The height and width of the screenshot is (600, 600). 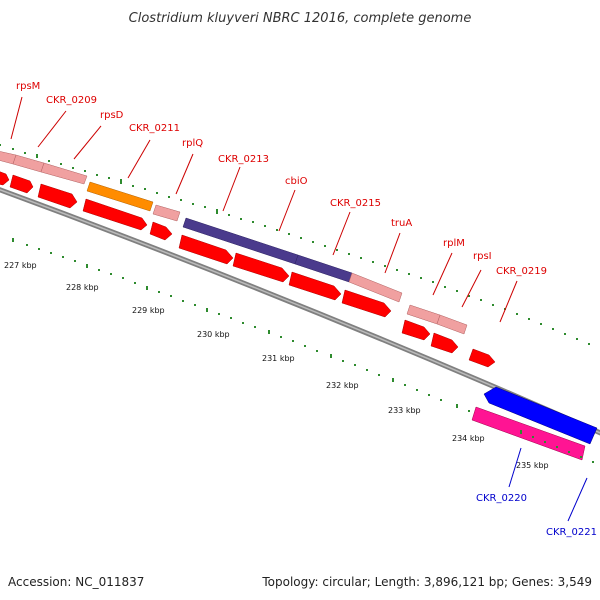 I want to click on ruler-label: 231 kbp, so click(x=278, y=358).